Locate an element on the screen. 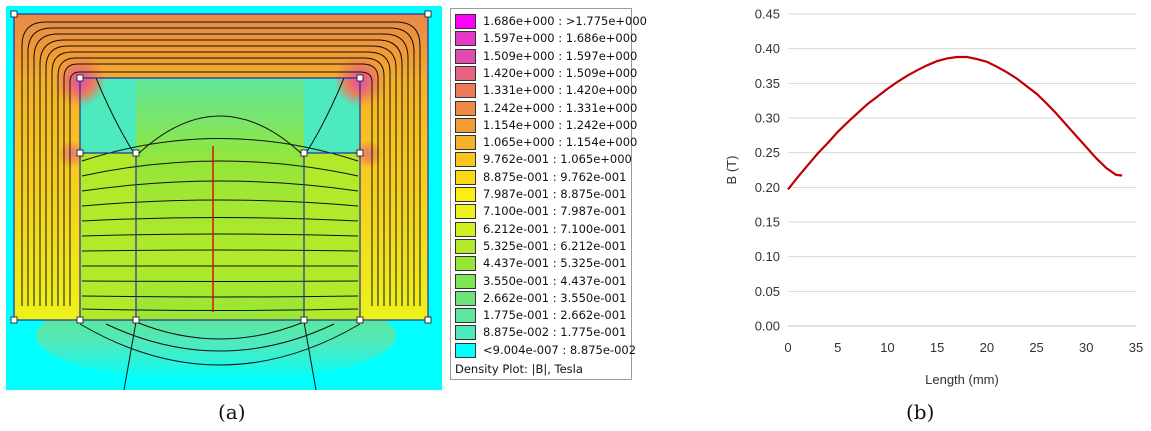 The width and height of the screenshot is (1151, 431). legend-label: 9.762e-001 : 1.065e+000 is located at coordinates (557, 159).